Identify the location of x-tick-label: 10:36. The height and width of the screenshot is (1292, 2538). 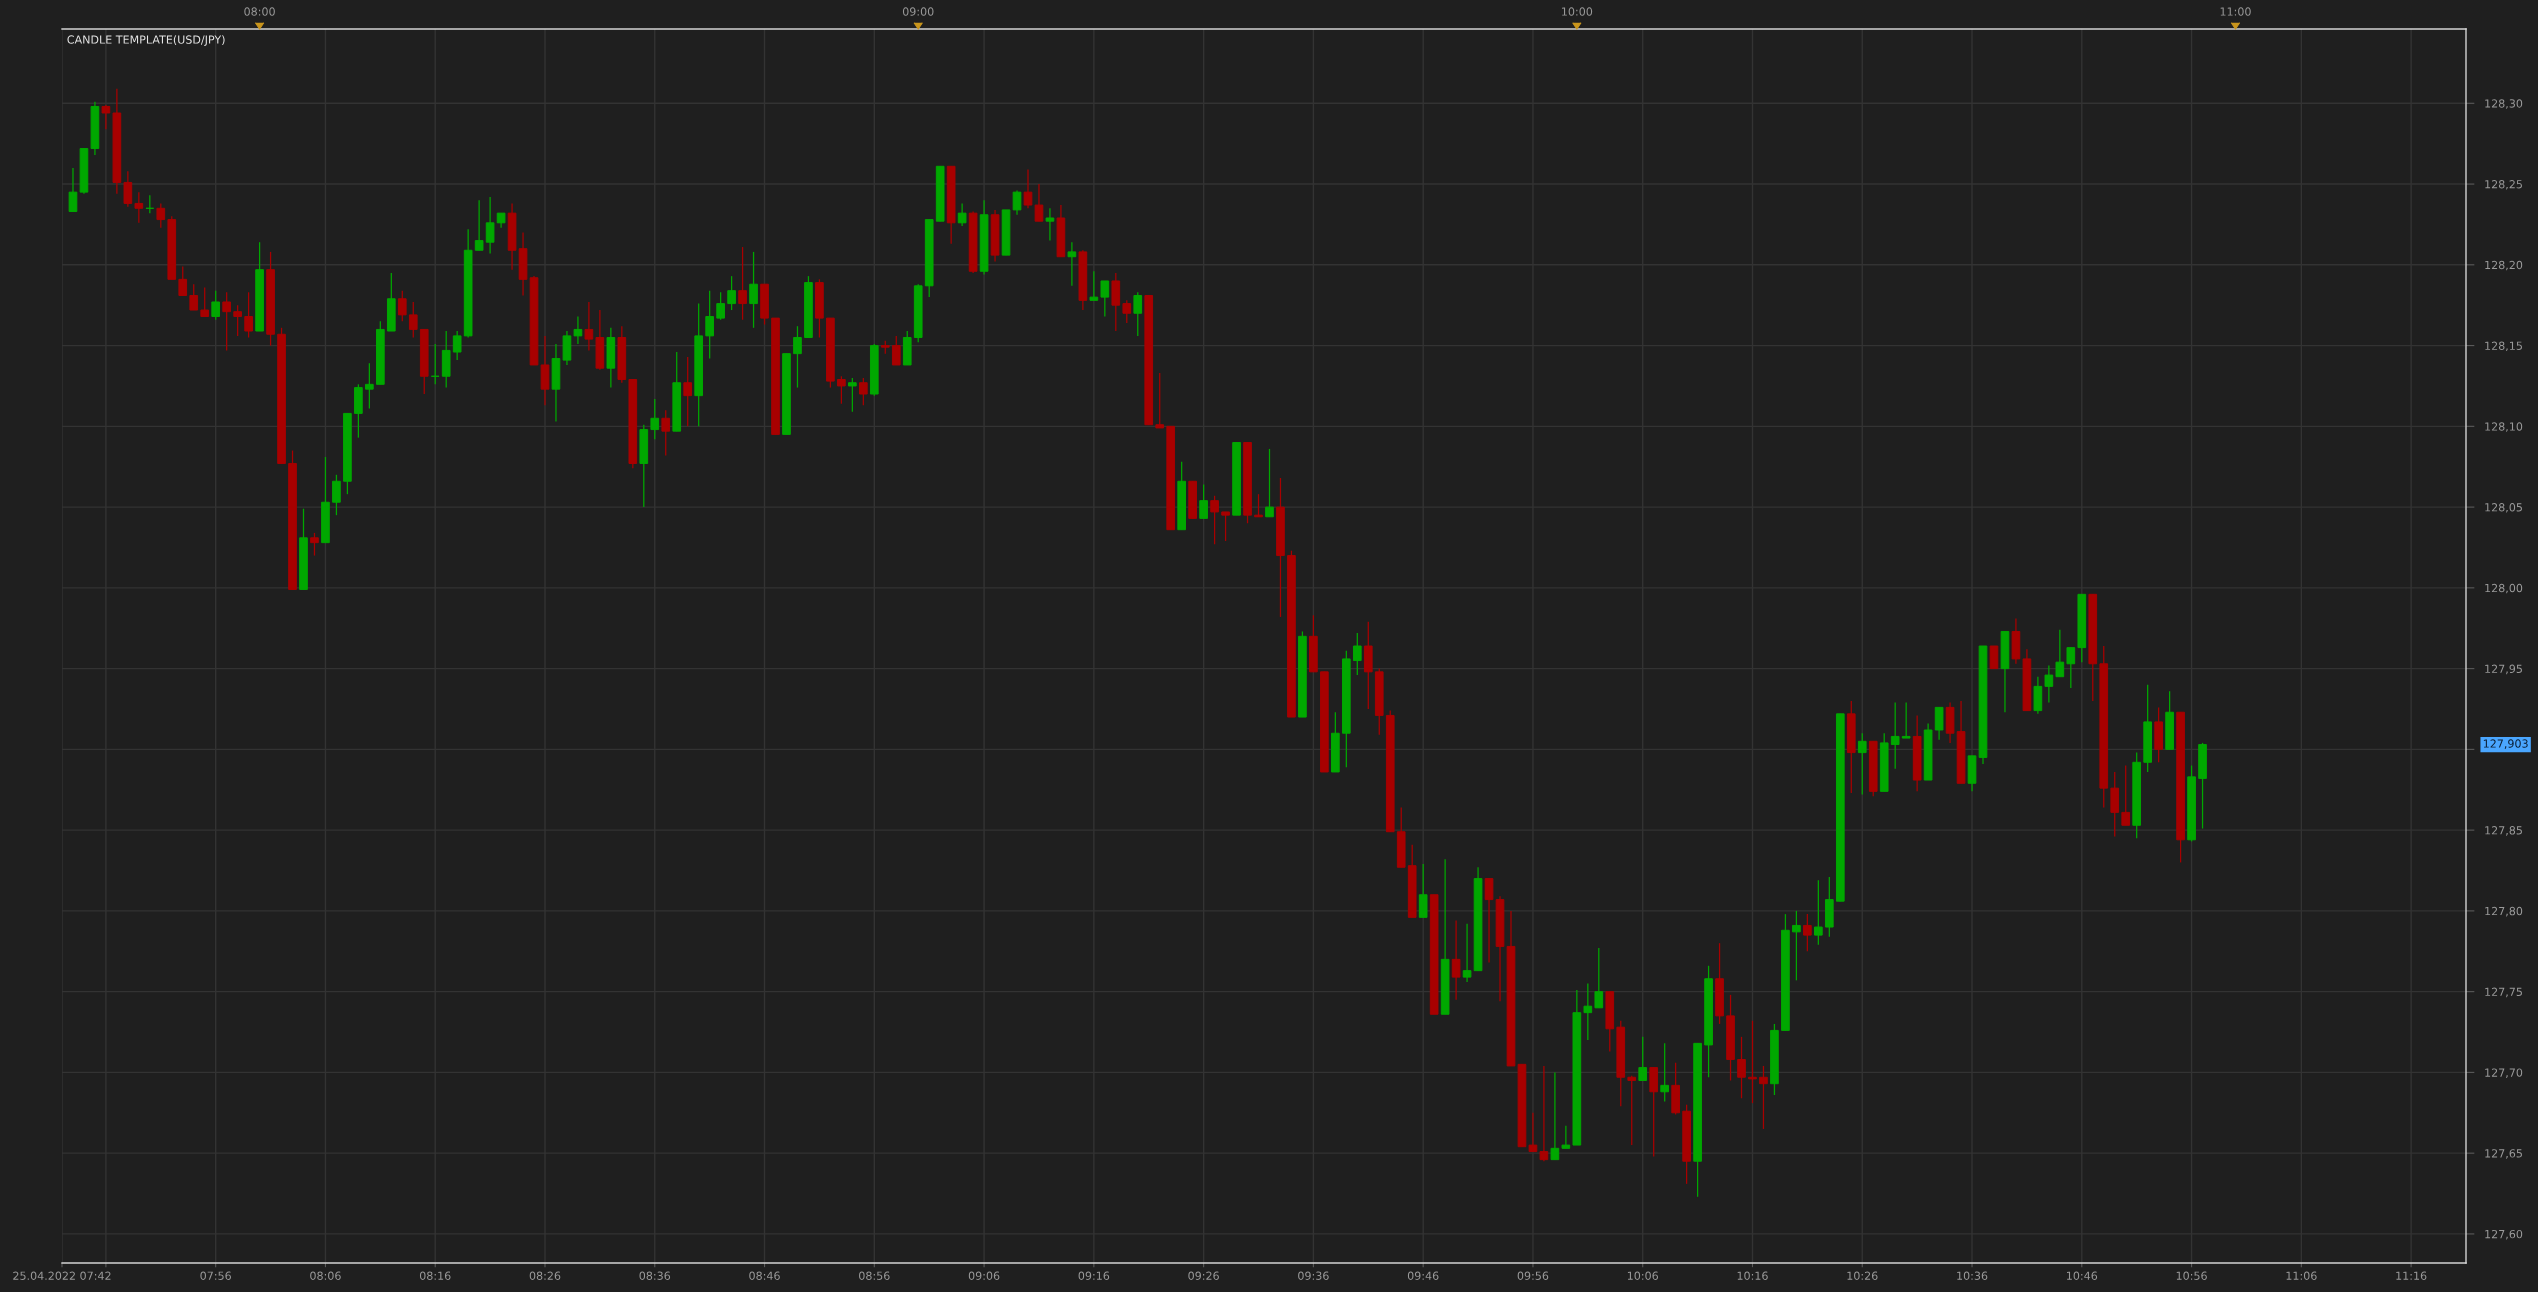
(1972, 1275).